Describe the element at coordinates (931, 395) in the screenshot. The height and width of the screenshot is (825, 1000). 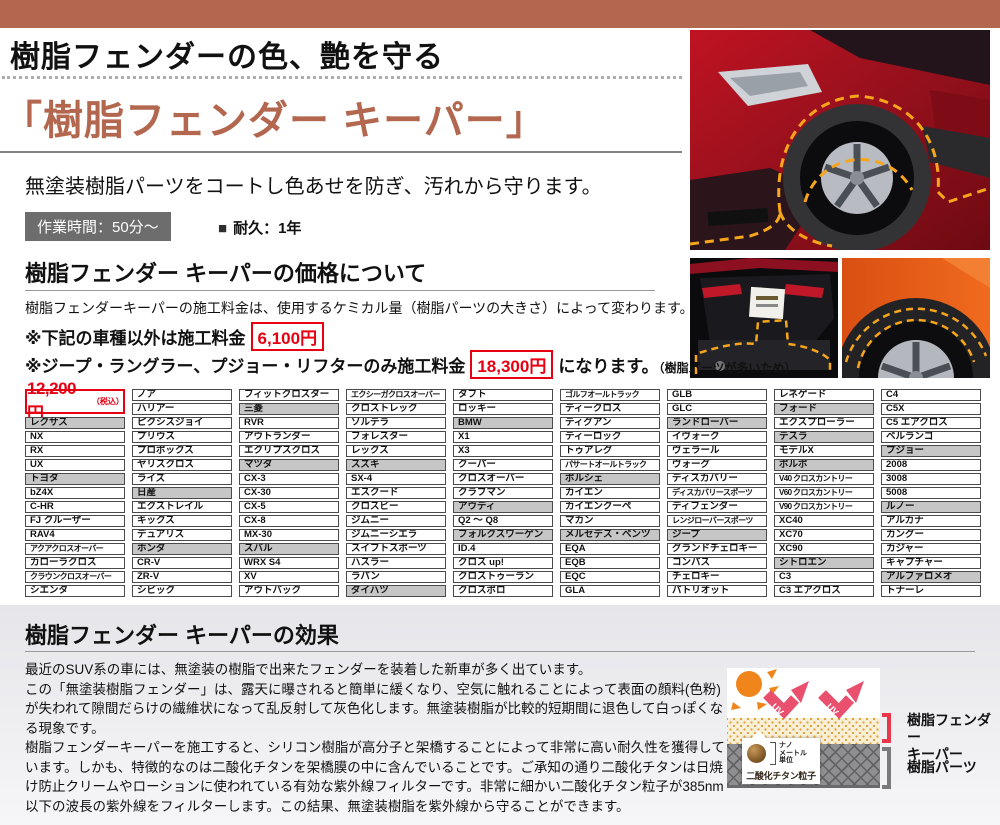
I see `model-cell: C4` at that location.